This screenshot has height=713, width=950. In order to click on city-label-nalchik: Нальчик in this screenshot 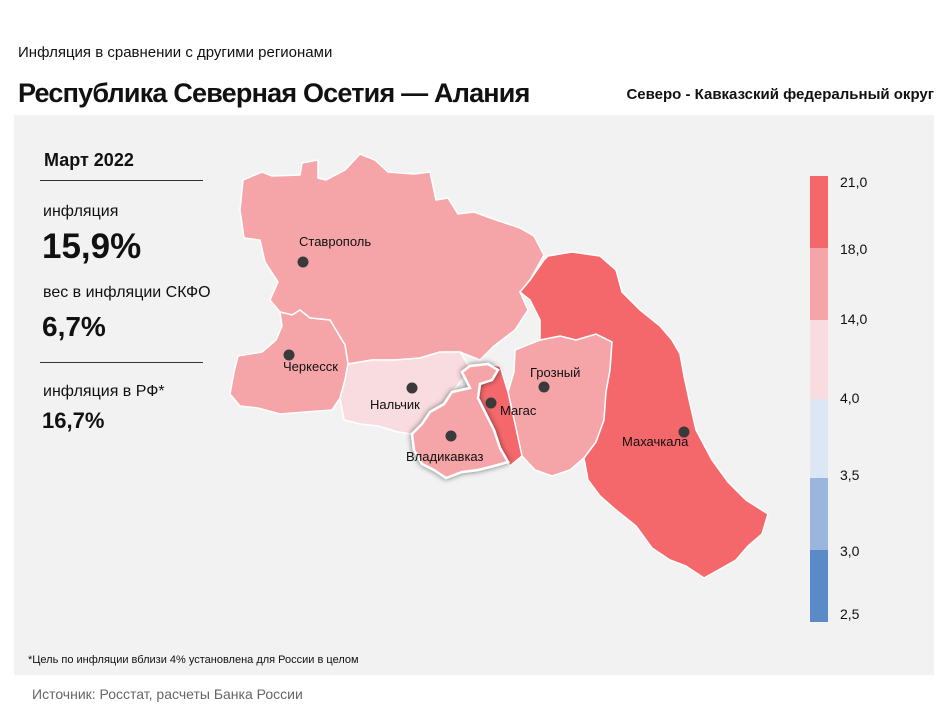, I will do `click(395, 404)`.